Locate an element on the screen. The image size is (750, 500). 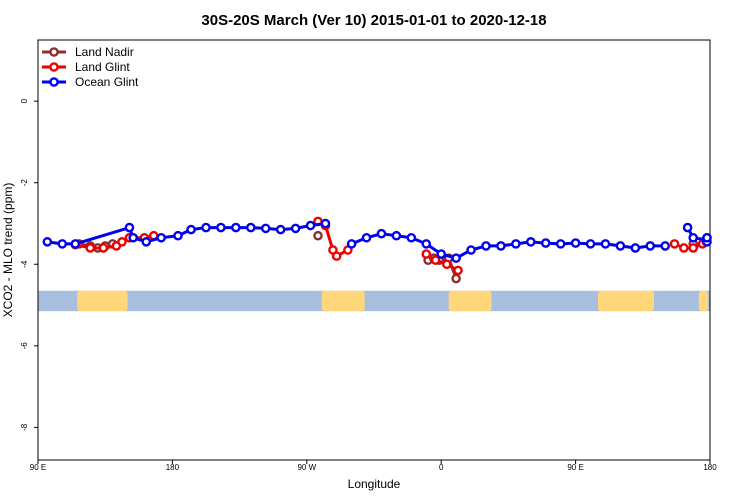
y-tick-label: -4 is located at coordinates (24, 264).